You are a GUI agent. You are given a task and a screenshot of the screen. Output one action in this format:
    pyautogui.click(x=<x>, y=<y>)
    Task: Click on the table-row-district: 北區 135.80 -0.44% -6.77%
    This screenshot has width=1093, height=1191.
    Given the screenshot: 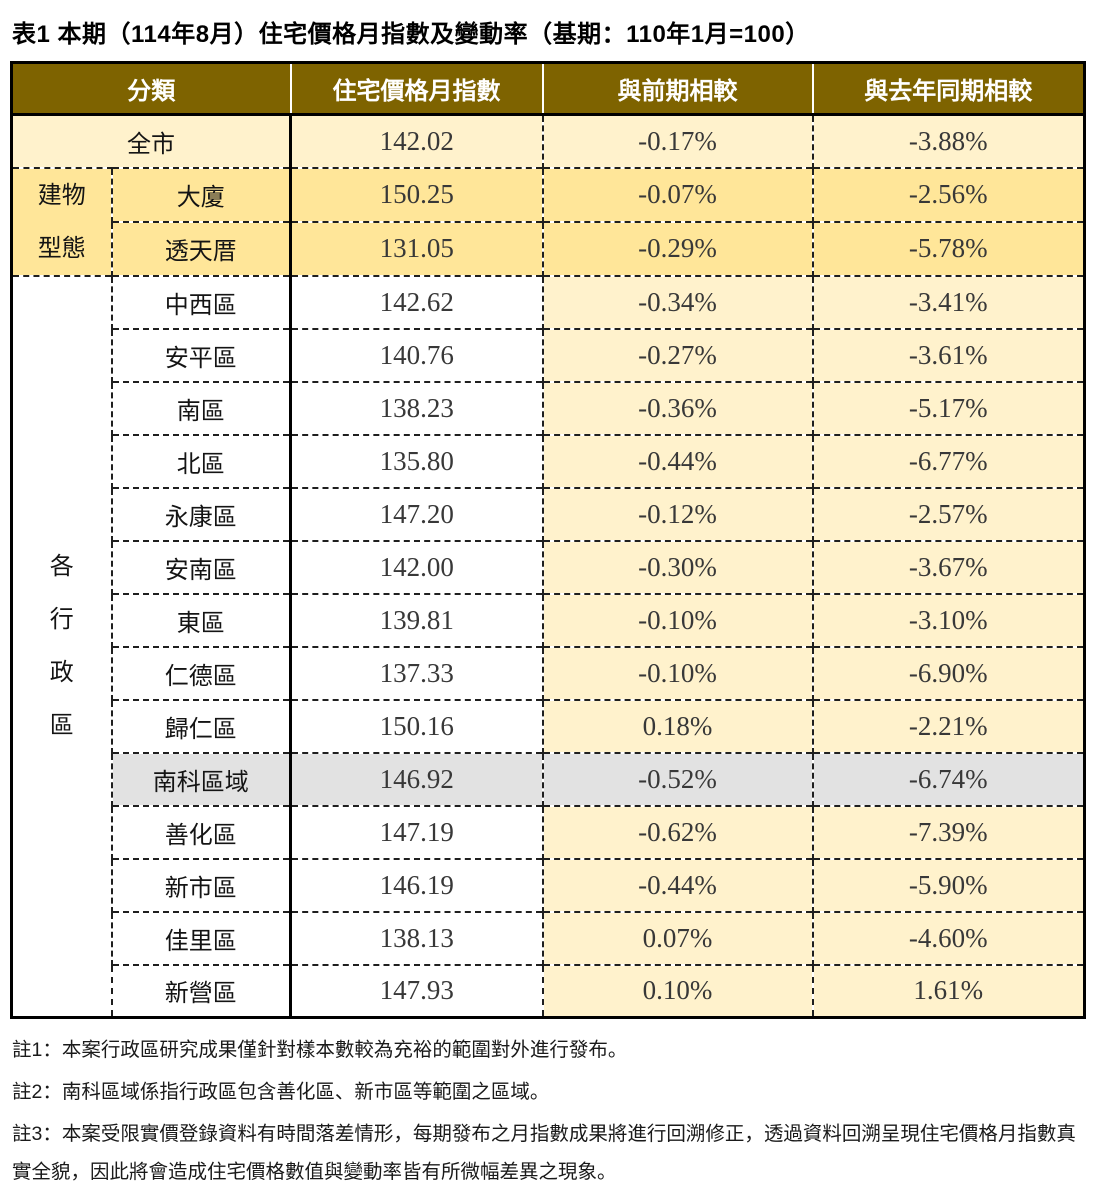 What is the action you would take?
    pyautogui.click(x=548, y=460)
    